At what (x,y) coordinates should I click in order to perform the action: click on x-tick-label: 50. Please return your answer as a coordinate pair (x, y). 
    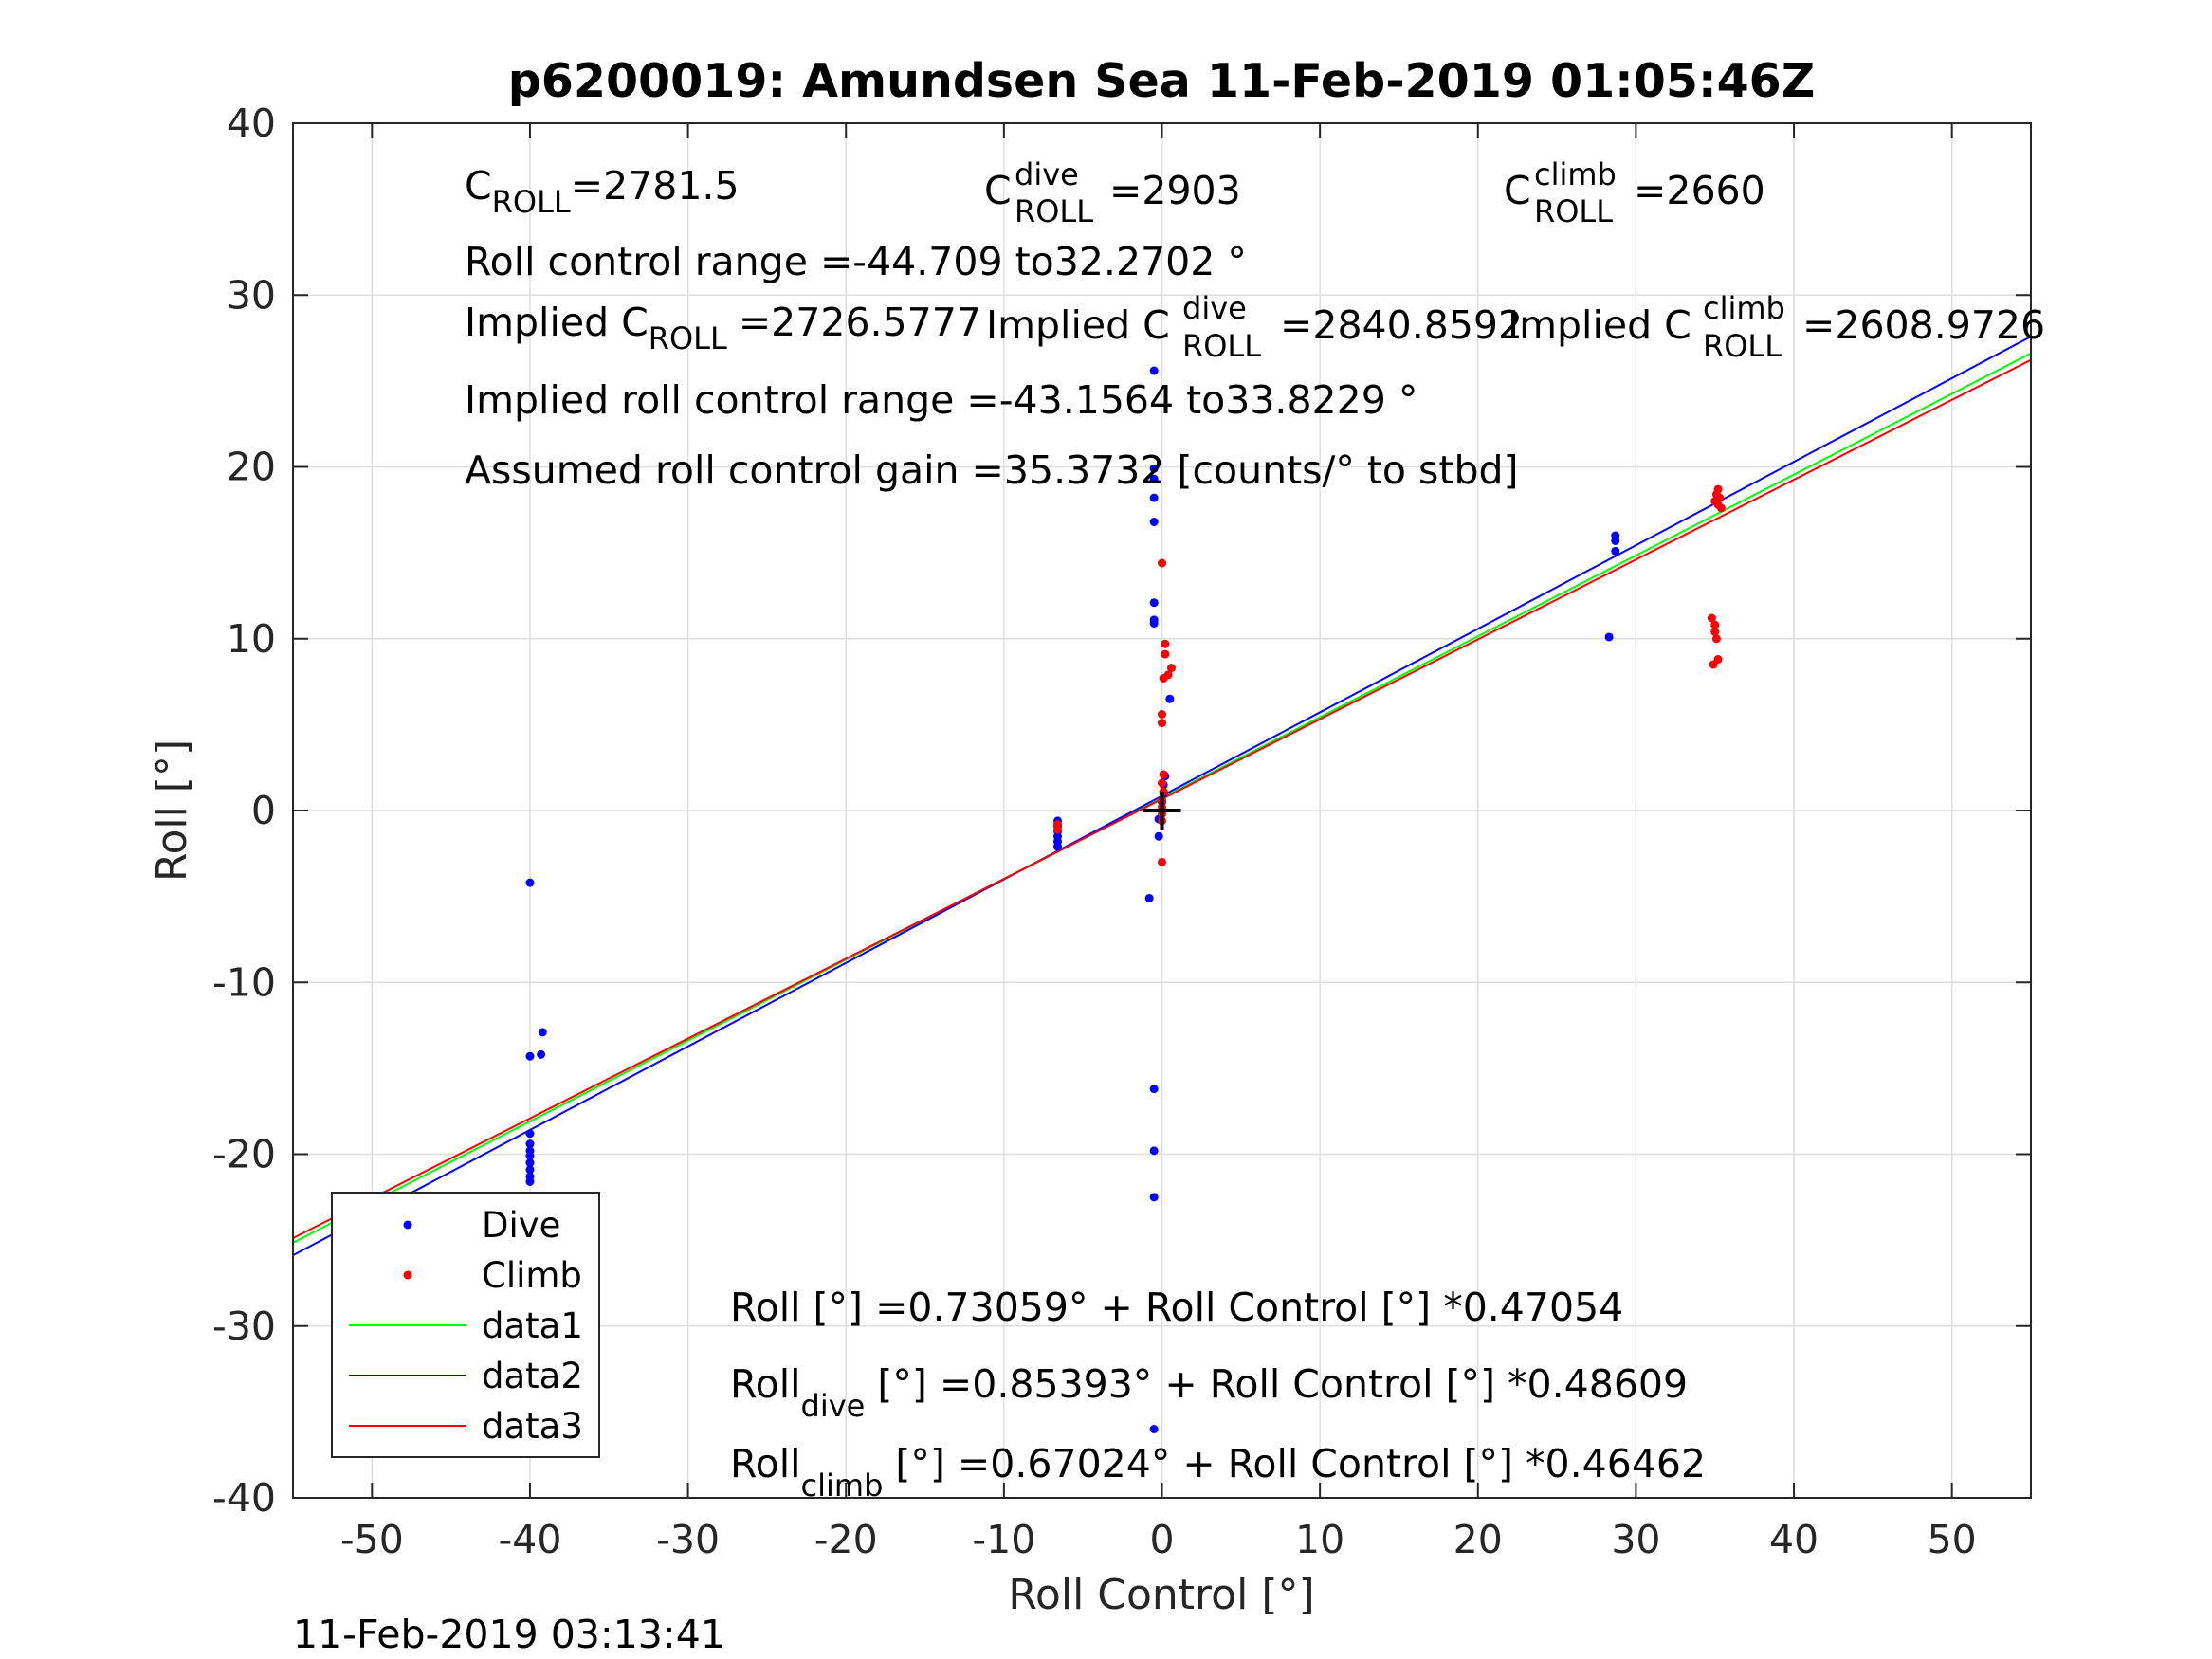
    Looking at the image, I should click on (1952, 1539).